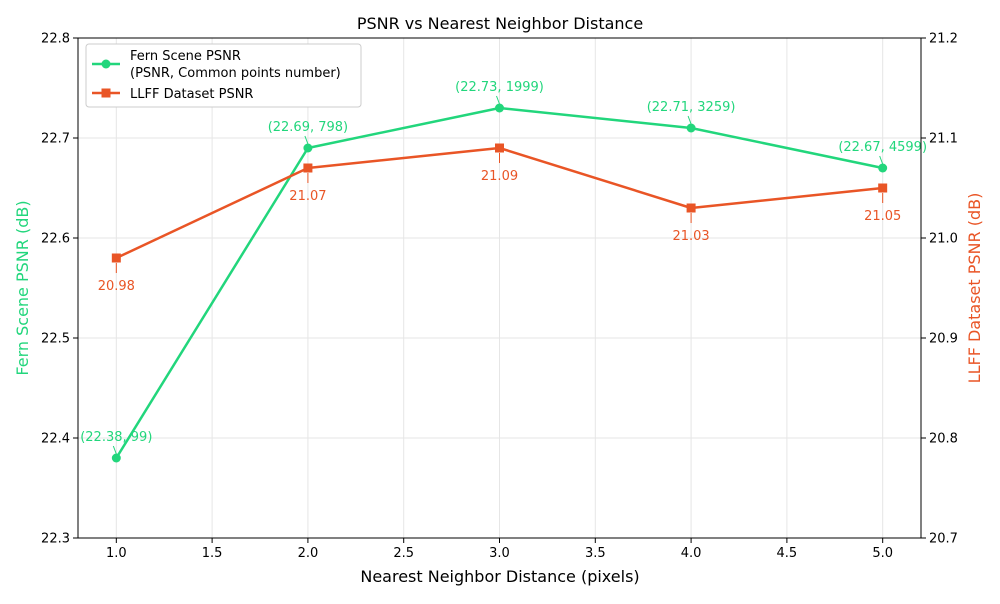 The image size is (1000, 604). I want to click on data-label-llff: 21.03, so click(690, 236).